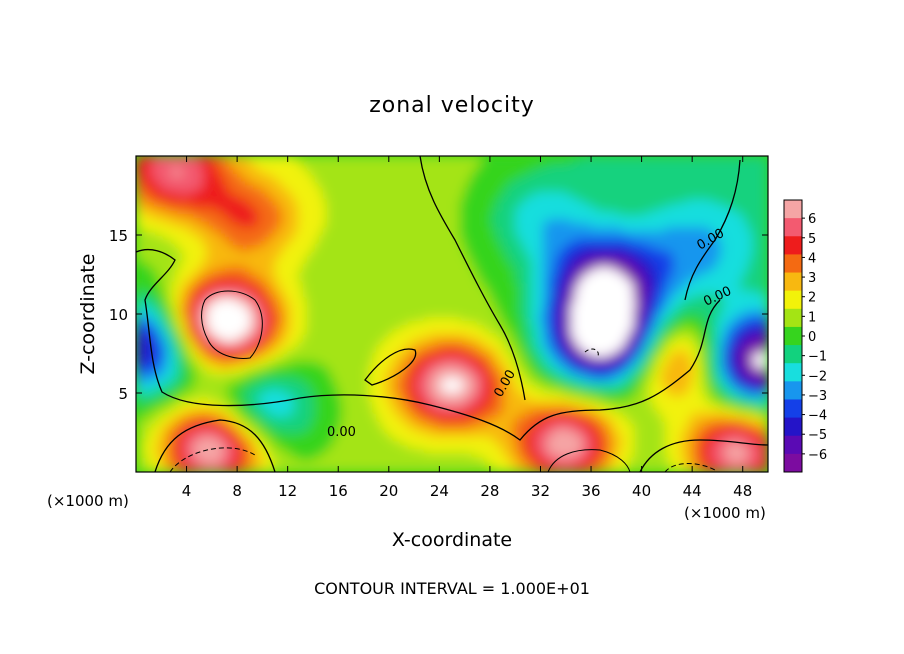  I want to click on x-tick-labels: 4 8 12 16 20 24 28 32 36 40 44 48, so click(467, 491).